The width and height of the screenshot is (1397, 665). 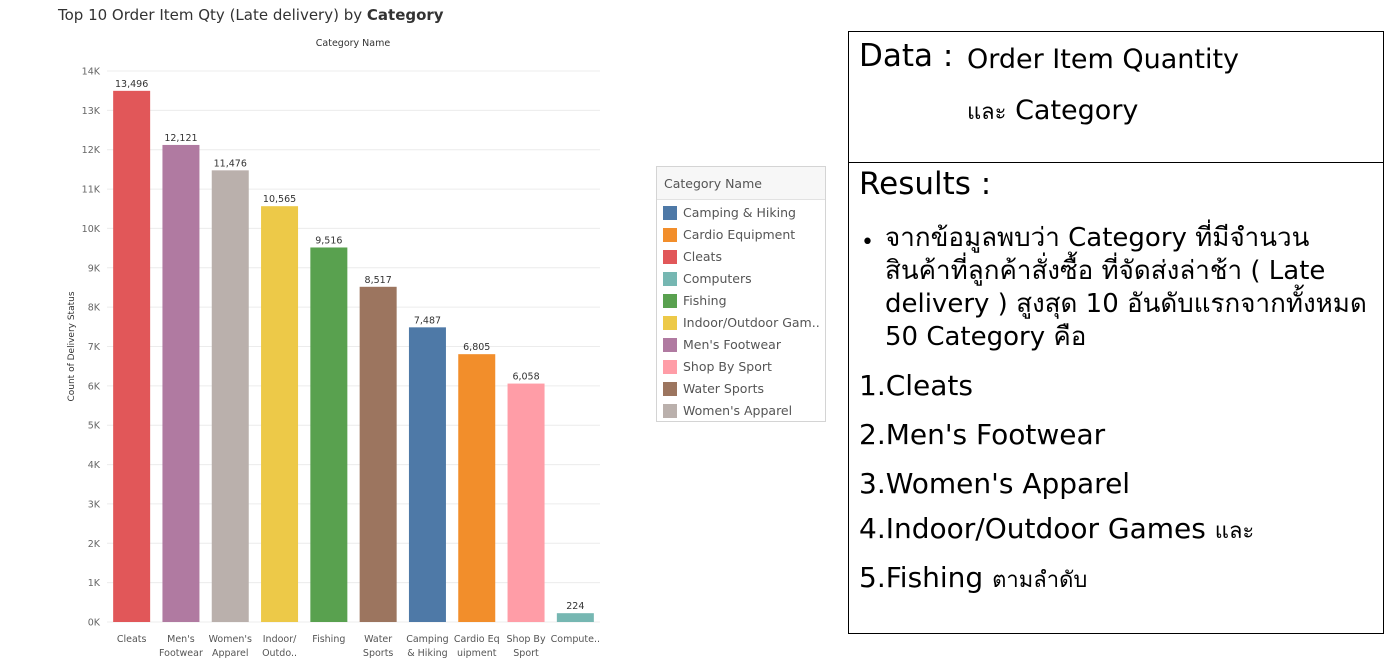 What do you see at coordinates (94, 347) in the screenshot?
I see `y-tick-label: 7K` at bounding box center [94, 347].